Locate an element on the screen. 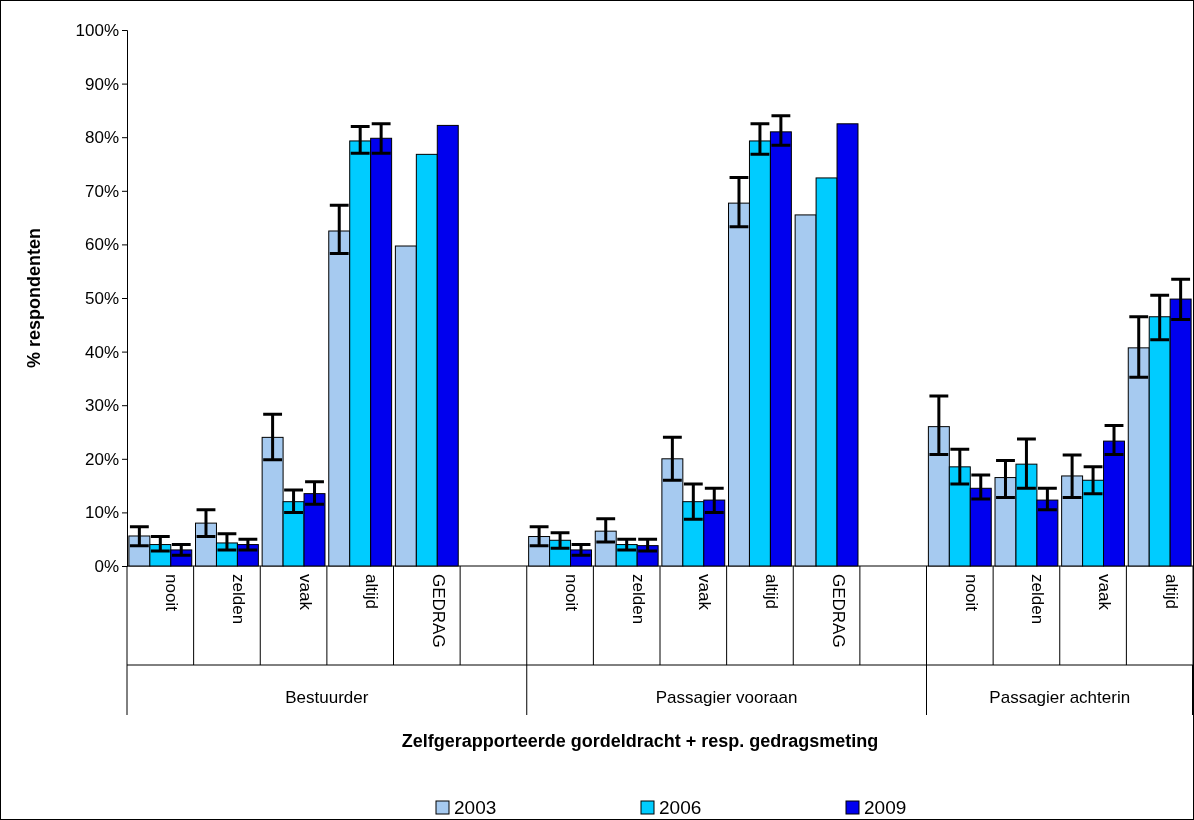  legend-label: 2009 is located at coordinates (885, 807).